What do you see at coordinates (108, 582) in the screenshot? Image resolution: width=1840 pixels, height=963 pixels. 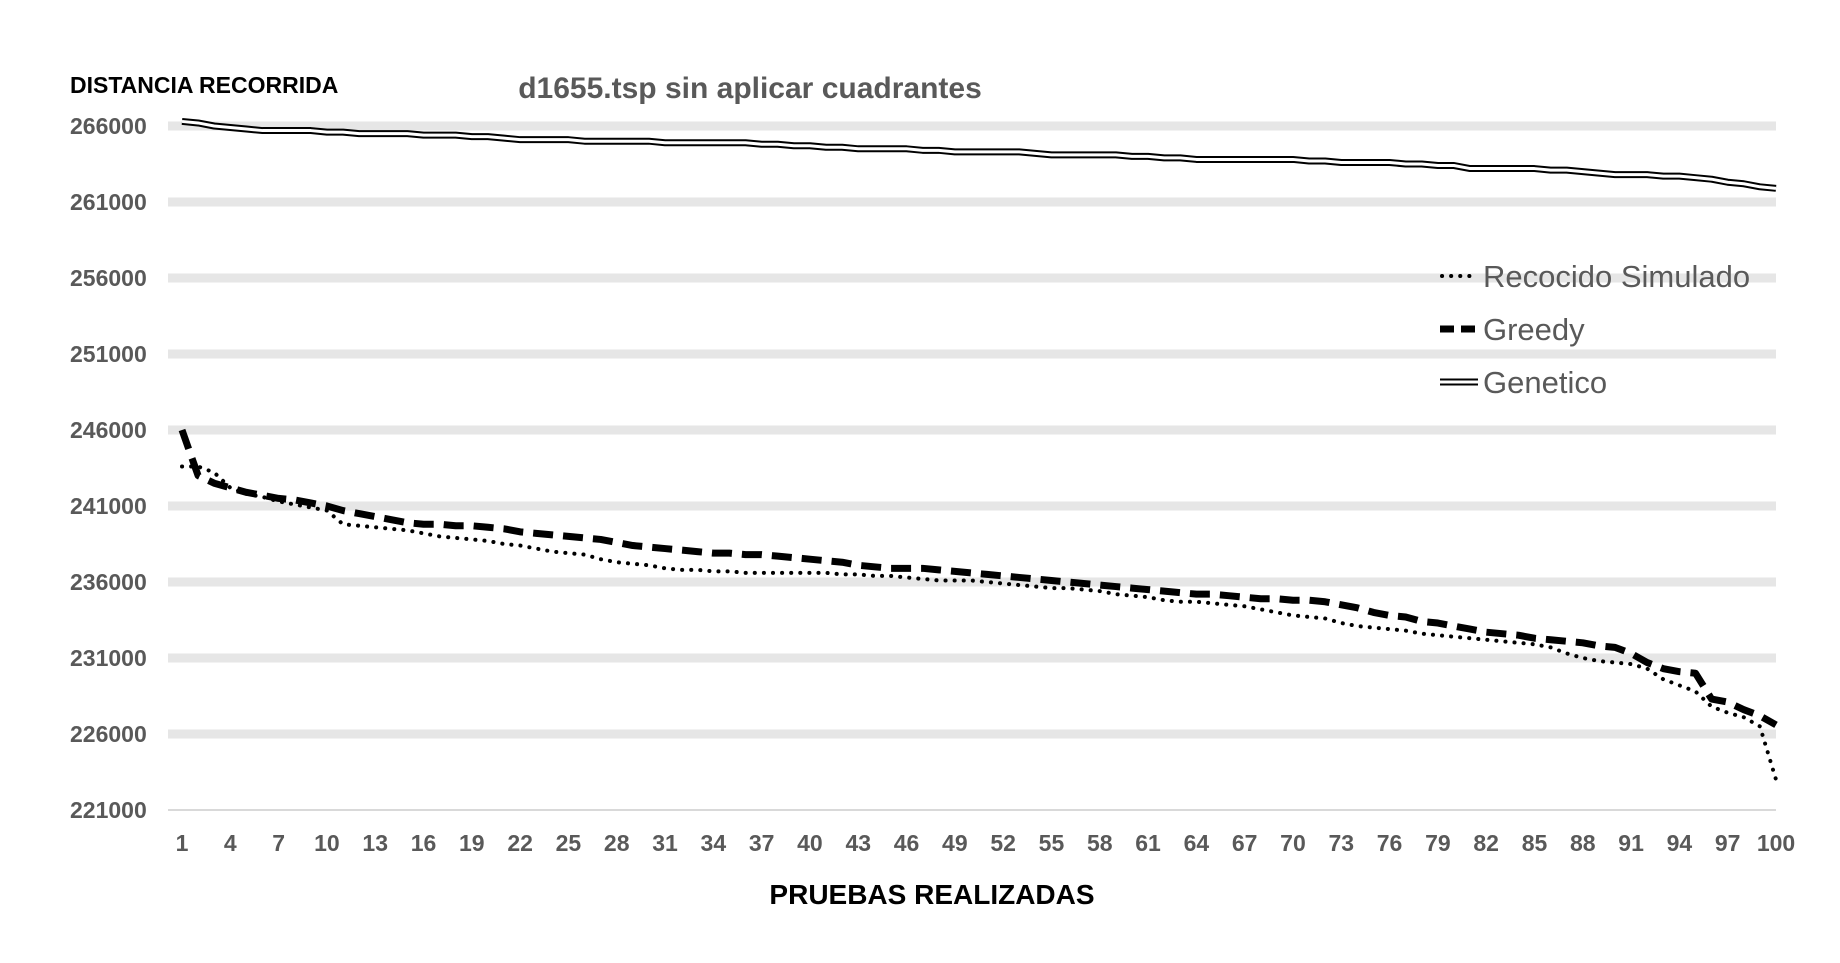 I see `y-tick-label: 236000` at bounding box center [108, 582].